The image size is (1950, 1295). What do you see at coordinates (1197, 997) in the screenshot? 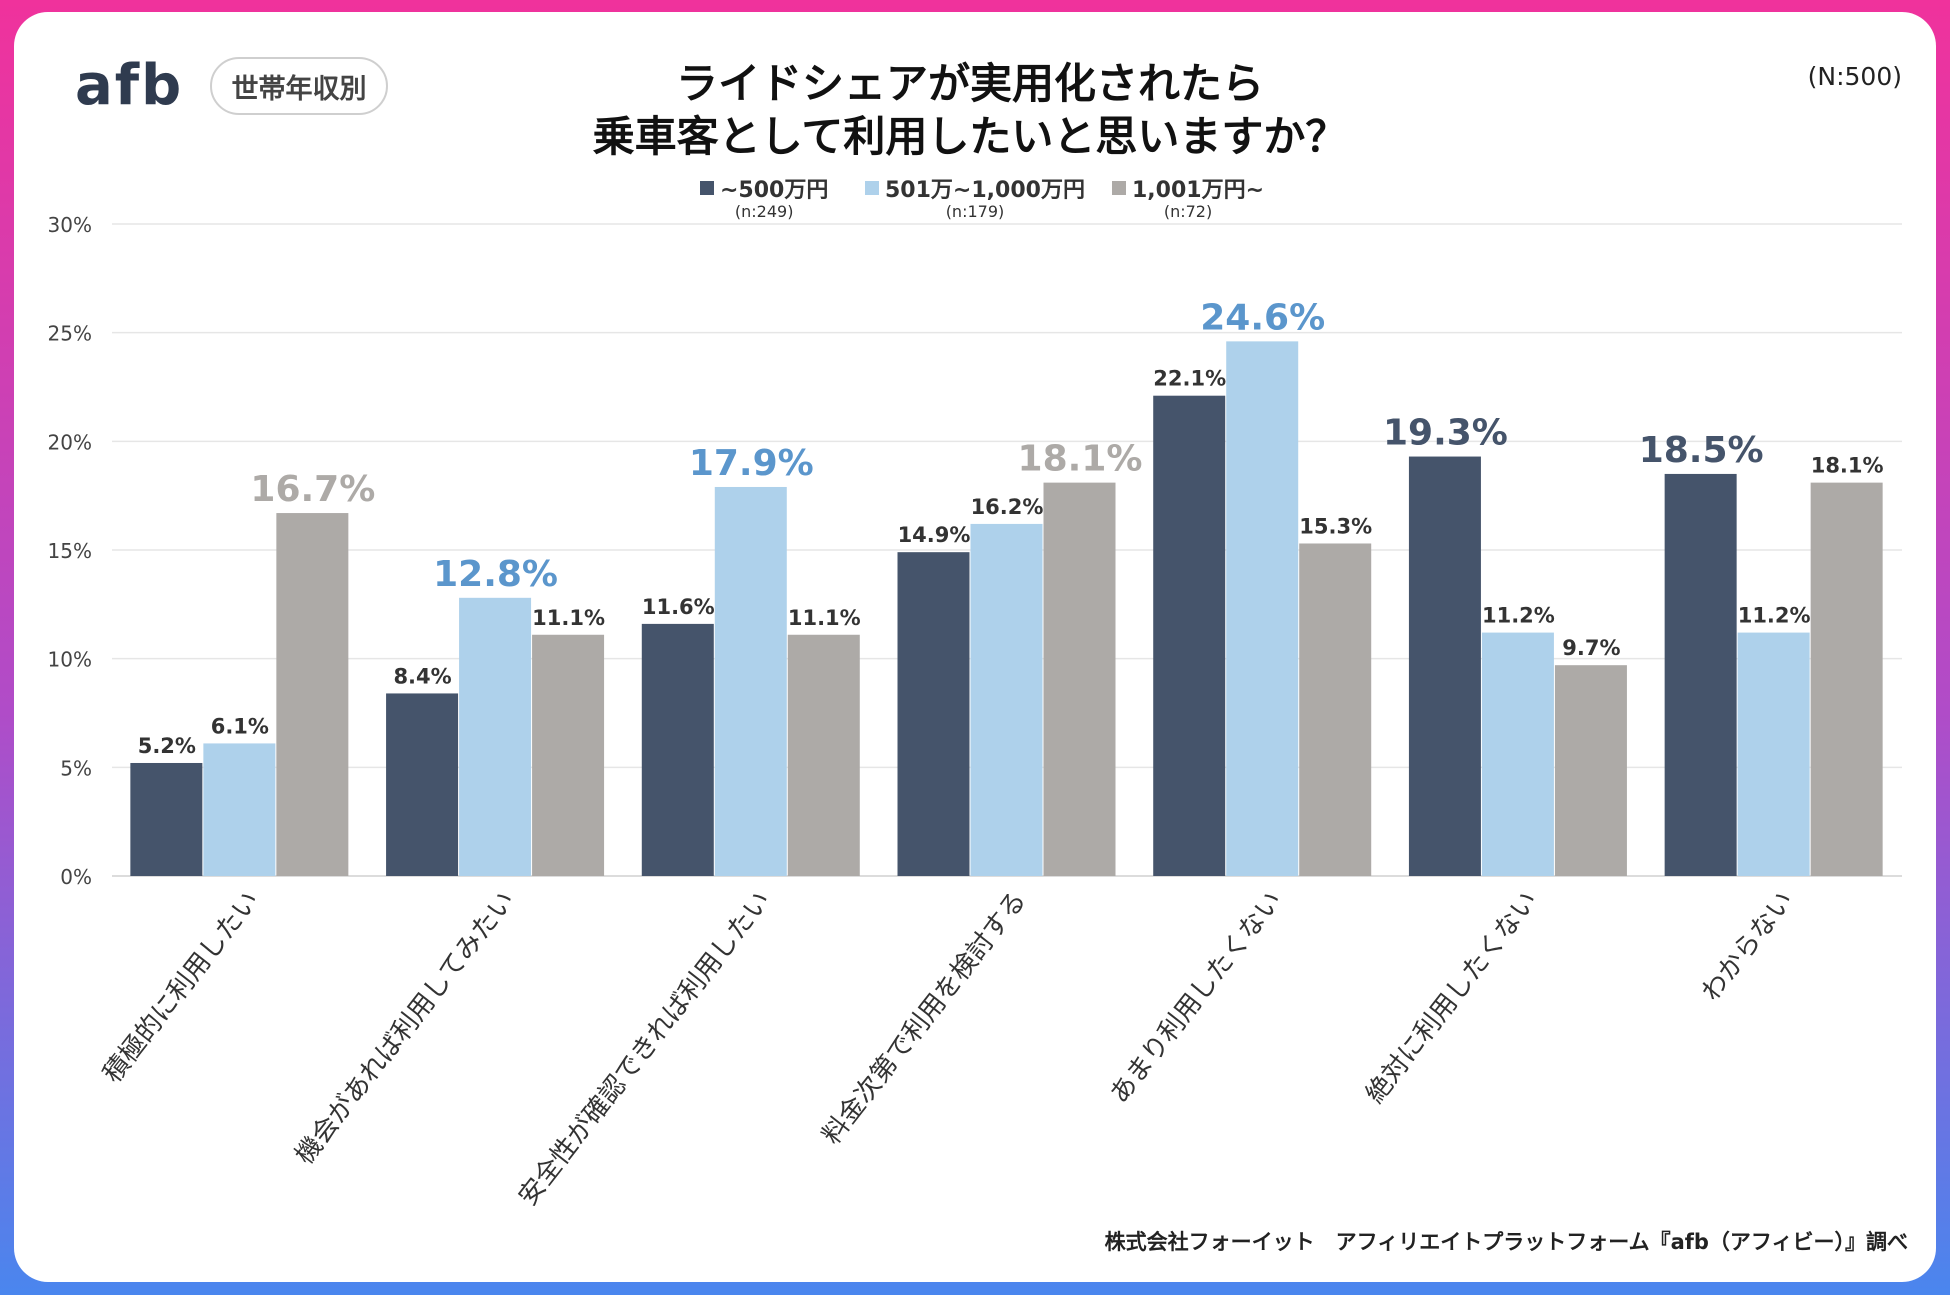
I see `x-tick-label: あまり利用したくない` at bounding box center [1197, 997].